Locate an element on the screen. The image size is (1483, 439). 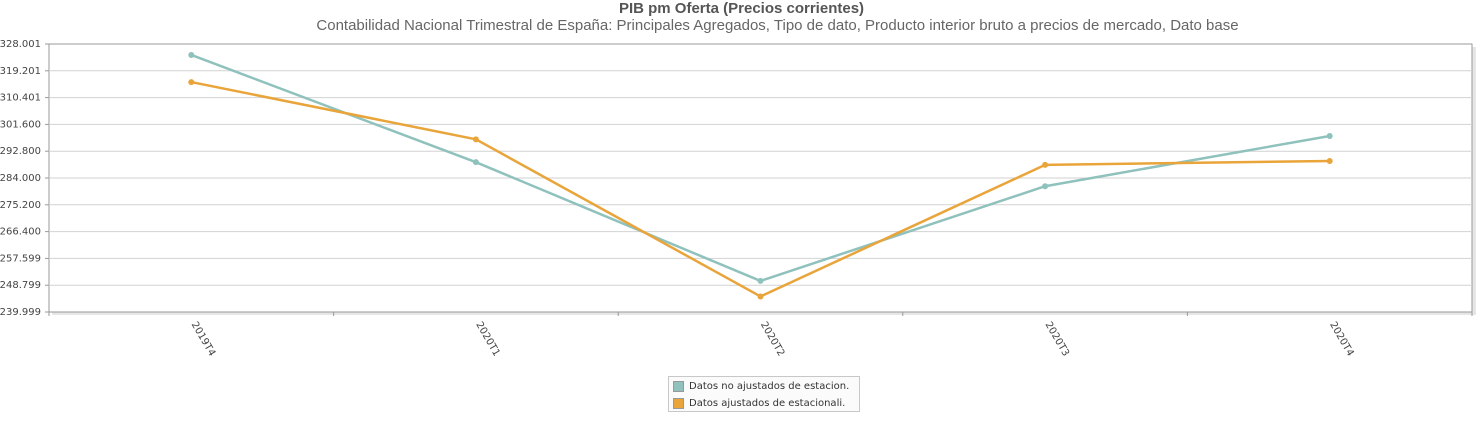
y-tick-label: 239.999 is located at coordinates (20, 312).